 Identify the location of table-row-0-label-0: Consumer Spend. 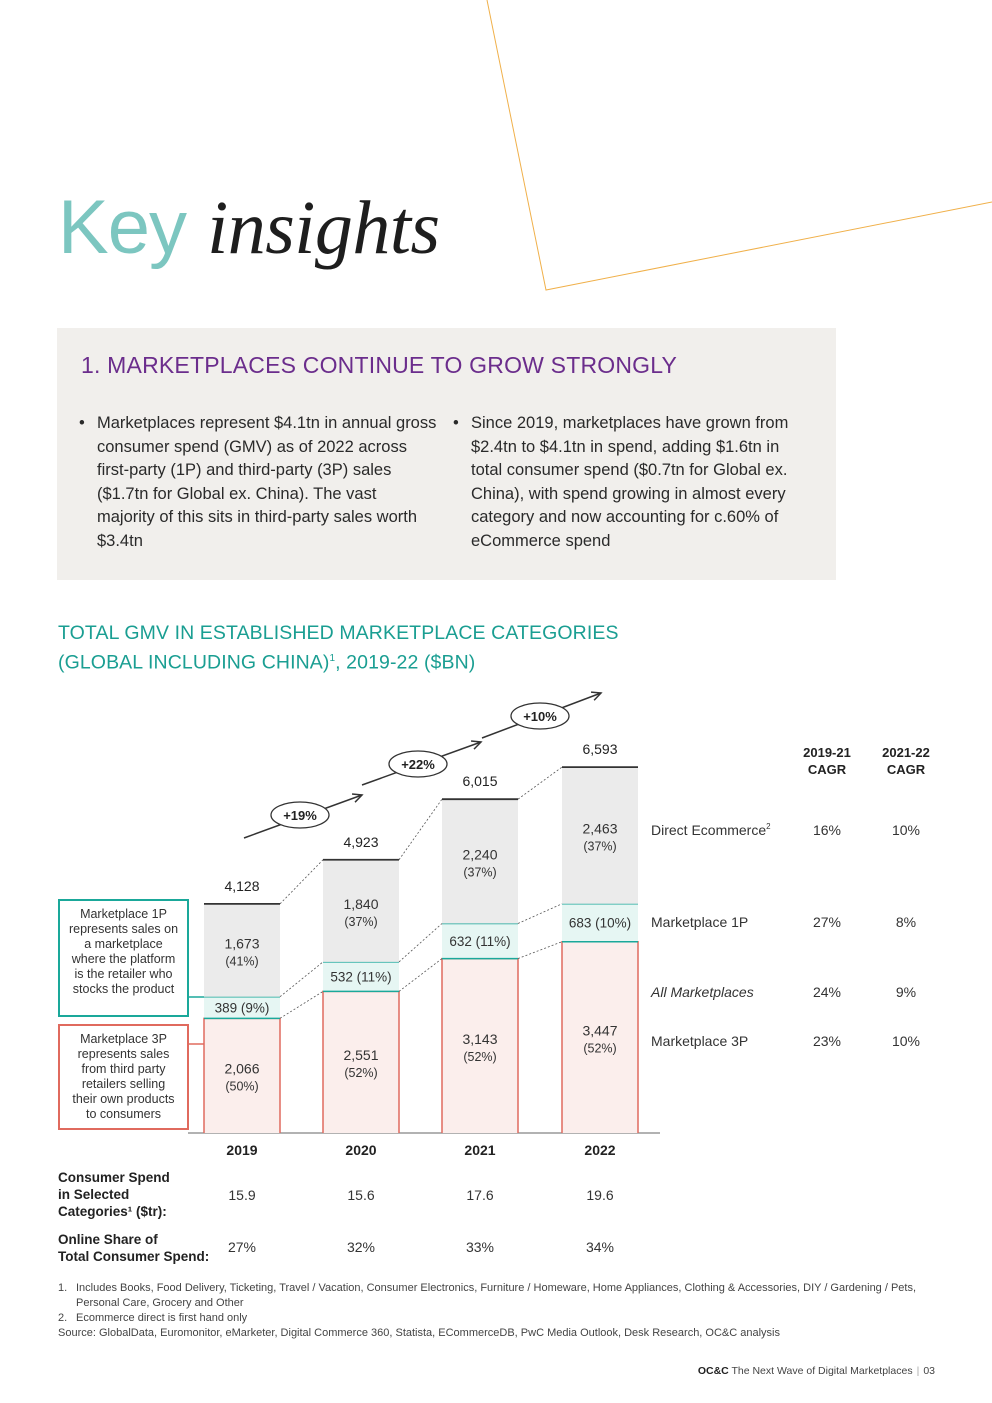
(114, 1177).